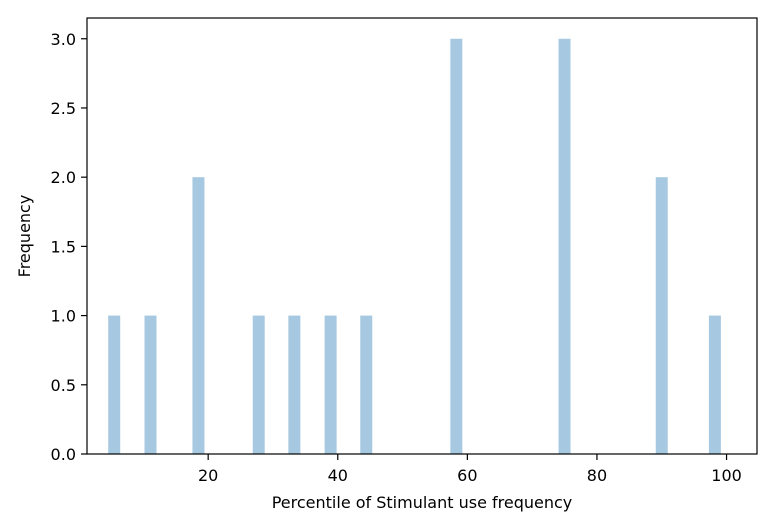  Describe the element at coordinates (63, 385) in the screenshot. I see `y-tick-label: 0.5` at that location.